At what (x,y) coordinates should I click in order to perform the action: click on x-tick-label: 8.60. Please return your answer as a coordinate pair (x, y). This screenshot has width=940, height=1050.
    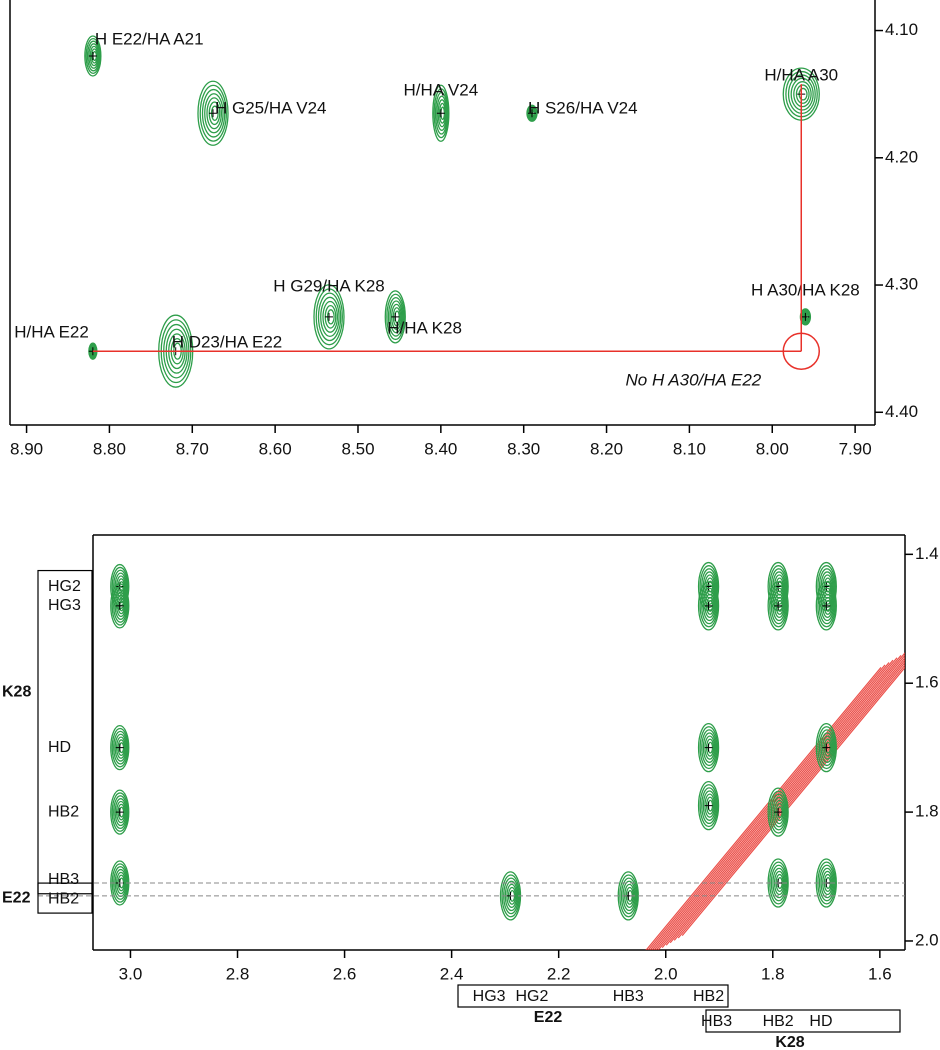
    Looking at the image, I should click on (275, 448).